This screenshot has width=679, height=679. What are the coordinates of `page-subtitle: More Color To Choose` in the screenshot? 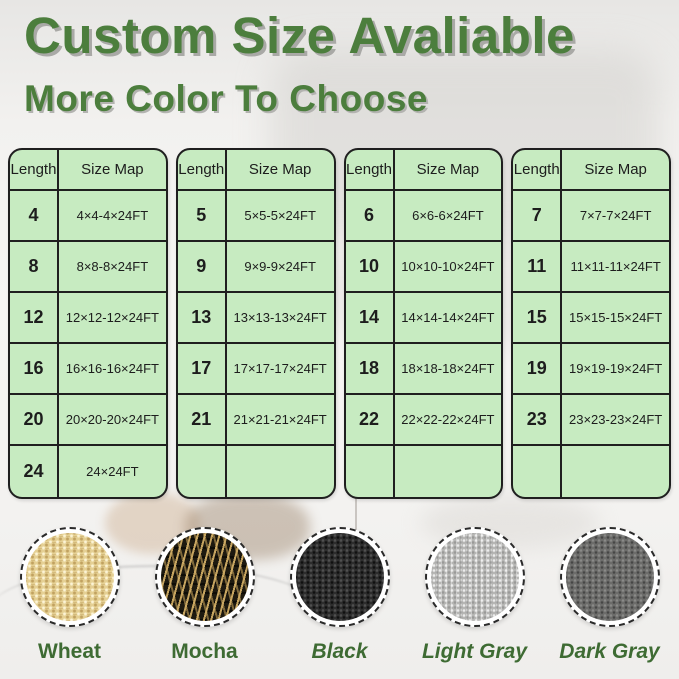 It's located at (226, 98).